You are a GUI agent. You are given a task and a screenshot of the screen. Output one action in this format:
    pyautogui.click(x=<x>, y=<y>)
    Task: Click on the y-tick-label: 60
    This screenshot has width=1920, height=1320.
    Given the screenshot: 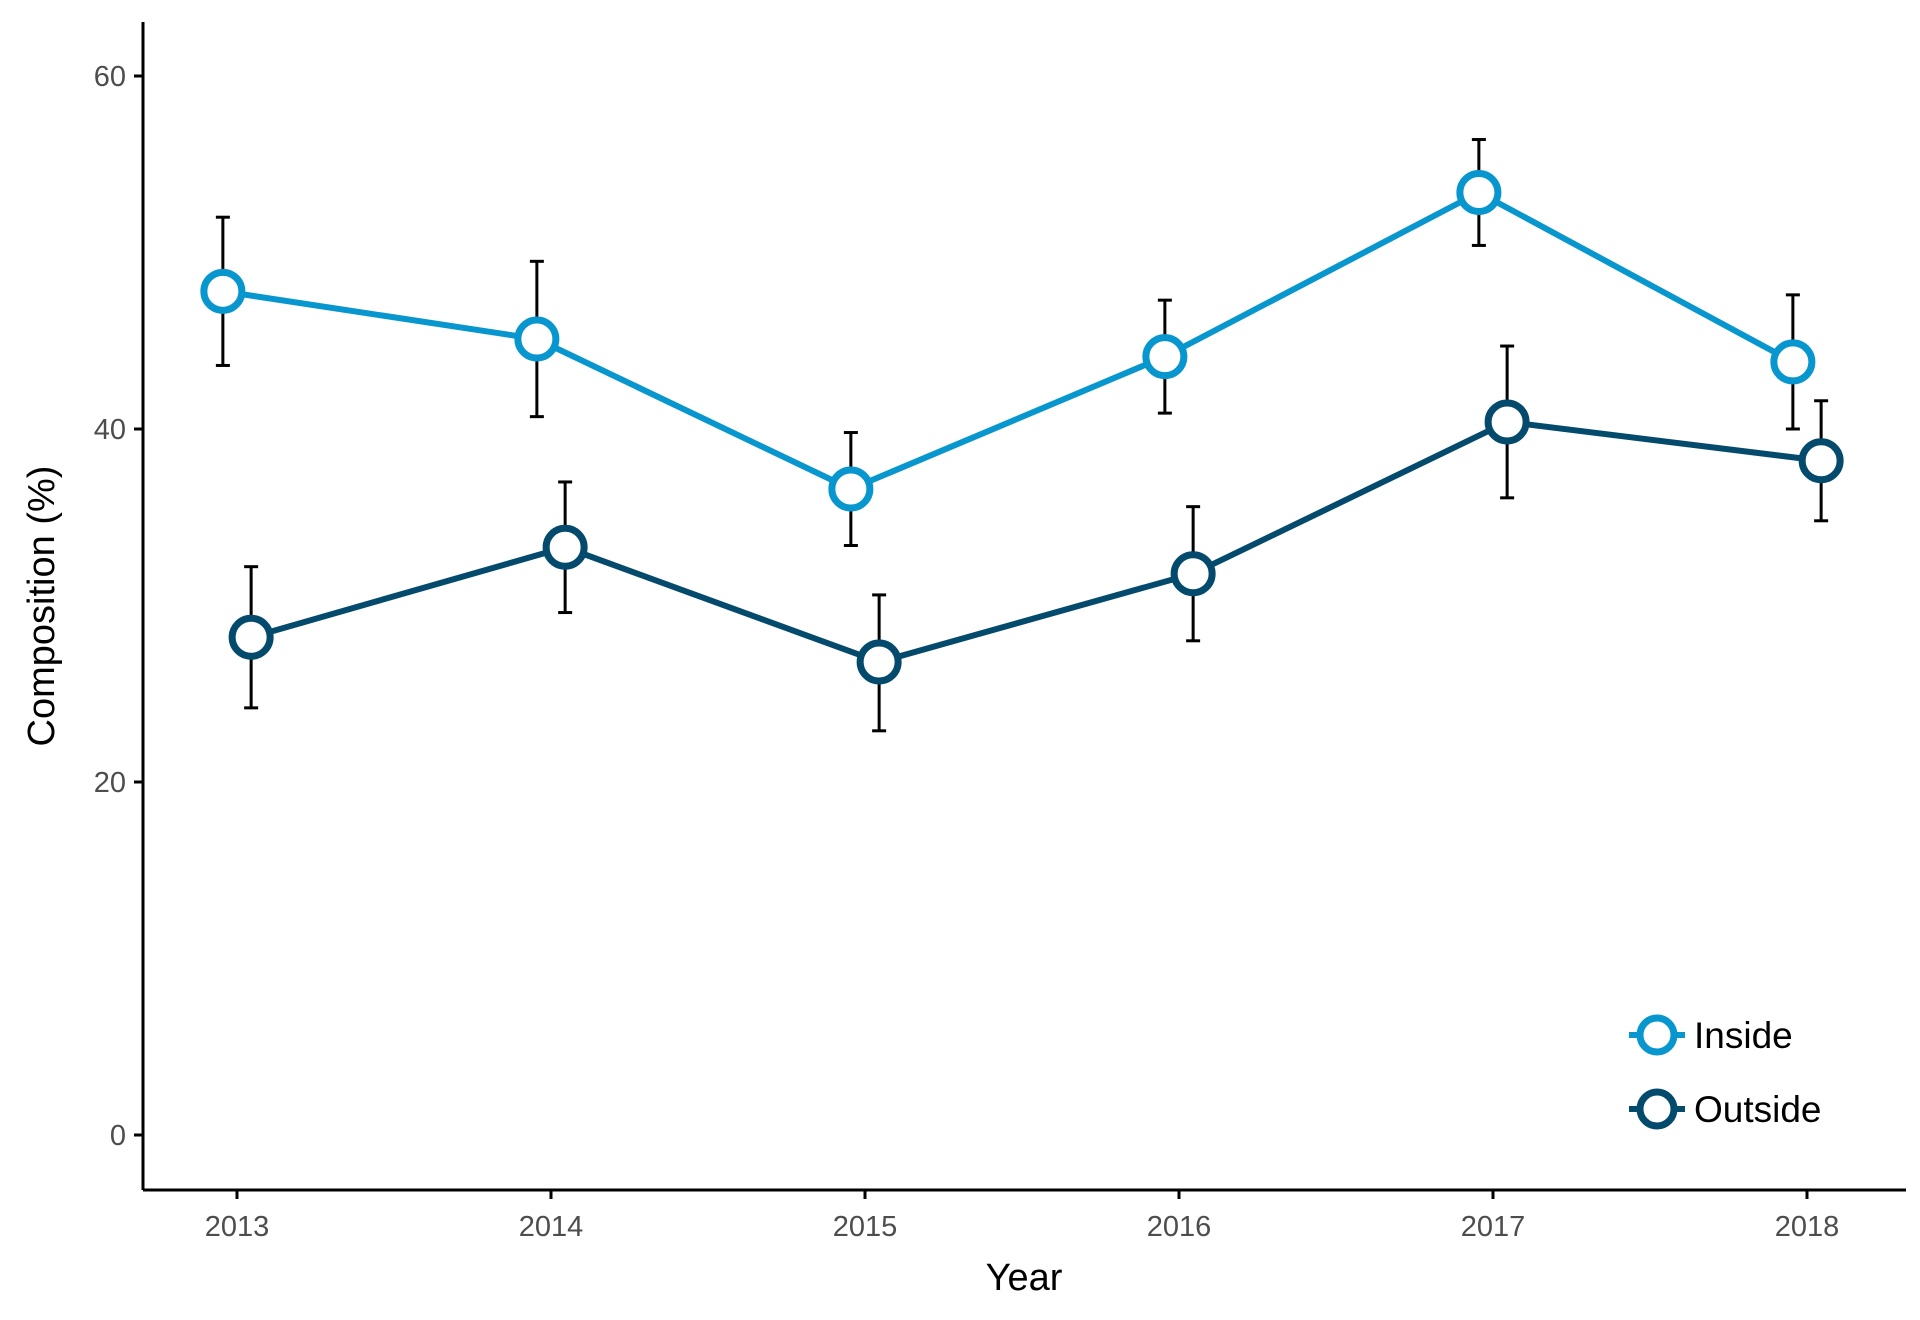 What is the action you would take?
    pyautogui.click(x=110, y=77)
    